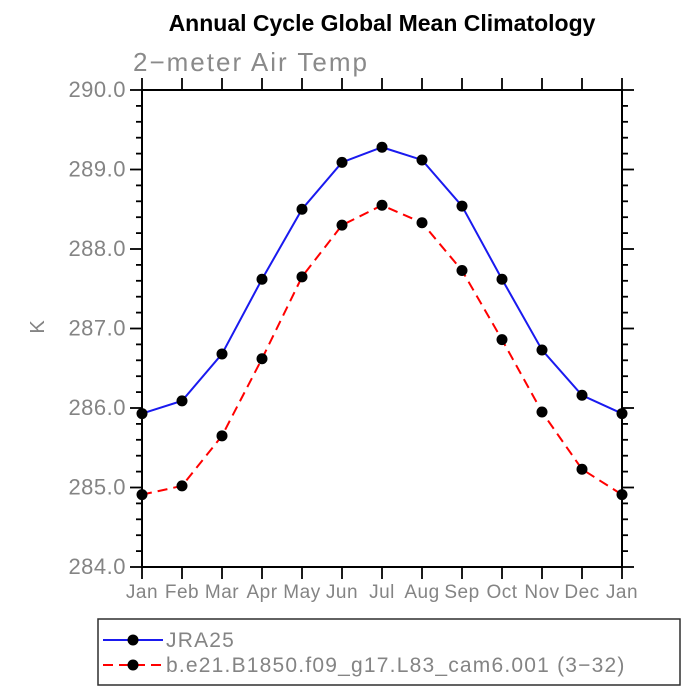  Describe the element at coordinates (182, 401) in the screenshot. I see `data-point-marker-series0-Feb` at that location.